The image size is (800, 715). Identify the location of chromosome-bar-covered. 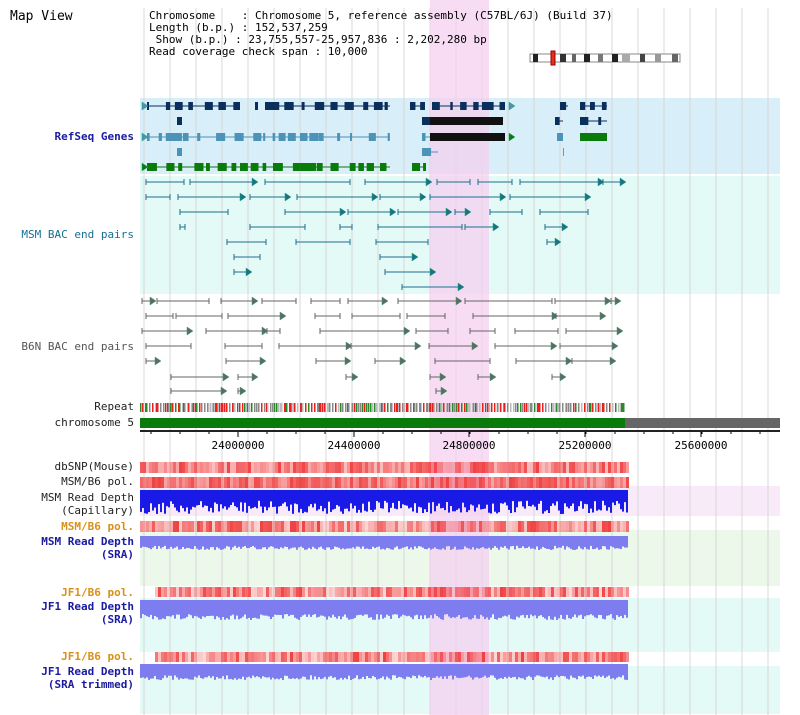
(382, 423).